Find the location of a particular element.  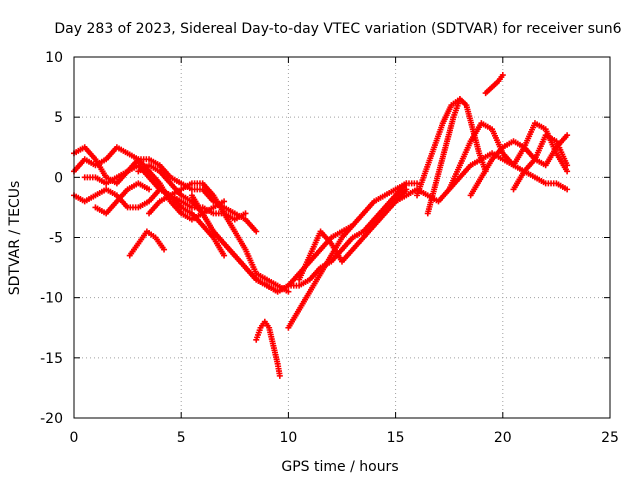

y-tick-label: 5 is located at coordinates (58, 118).